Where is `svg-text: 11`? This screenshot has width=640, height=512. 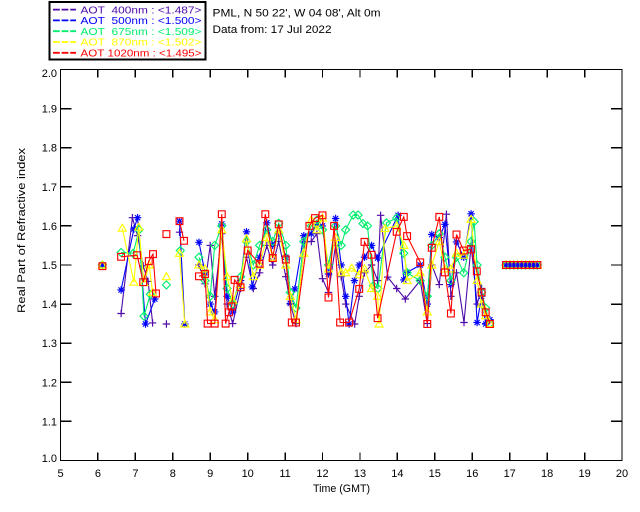 svg-text: 11 is located at coordinates (284, 474).